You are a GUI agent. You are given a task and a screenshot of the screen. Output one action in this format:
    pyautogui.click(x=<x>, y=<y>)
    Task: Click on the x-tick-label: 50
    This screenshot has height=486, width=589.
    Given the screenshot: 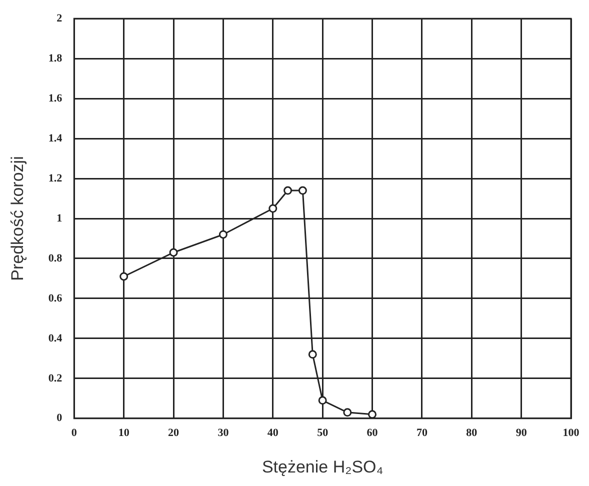 What is the action you would take?
    pyautogui.click(x=323, y=432)
    